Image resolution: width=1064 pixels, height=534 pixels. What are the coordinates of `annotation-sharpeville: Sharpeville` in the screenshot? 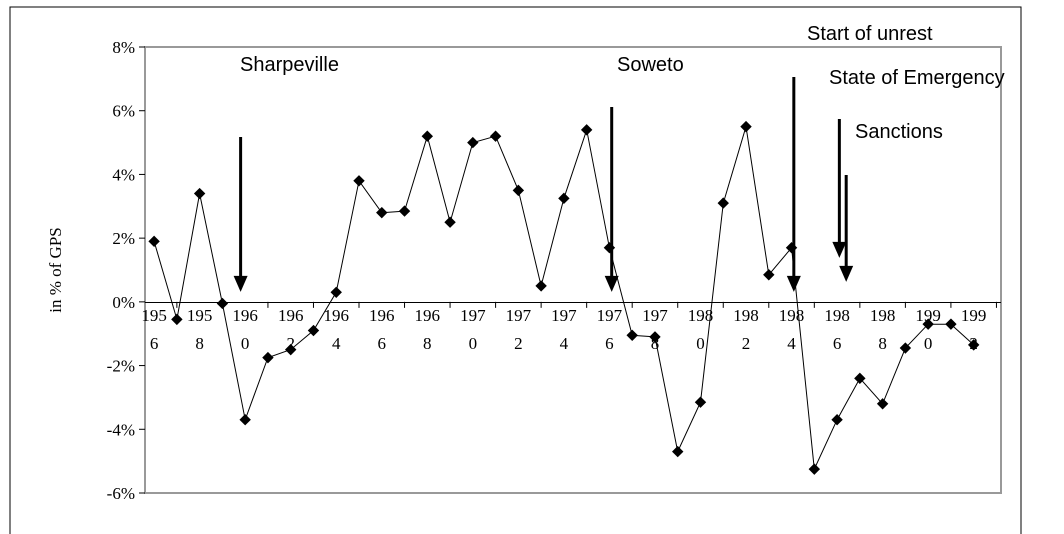 It's located at (289, 65).